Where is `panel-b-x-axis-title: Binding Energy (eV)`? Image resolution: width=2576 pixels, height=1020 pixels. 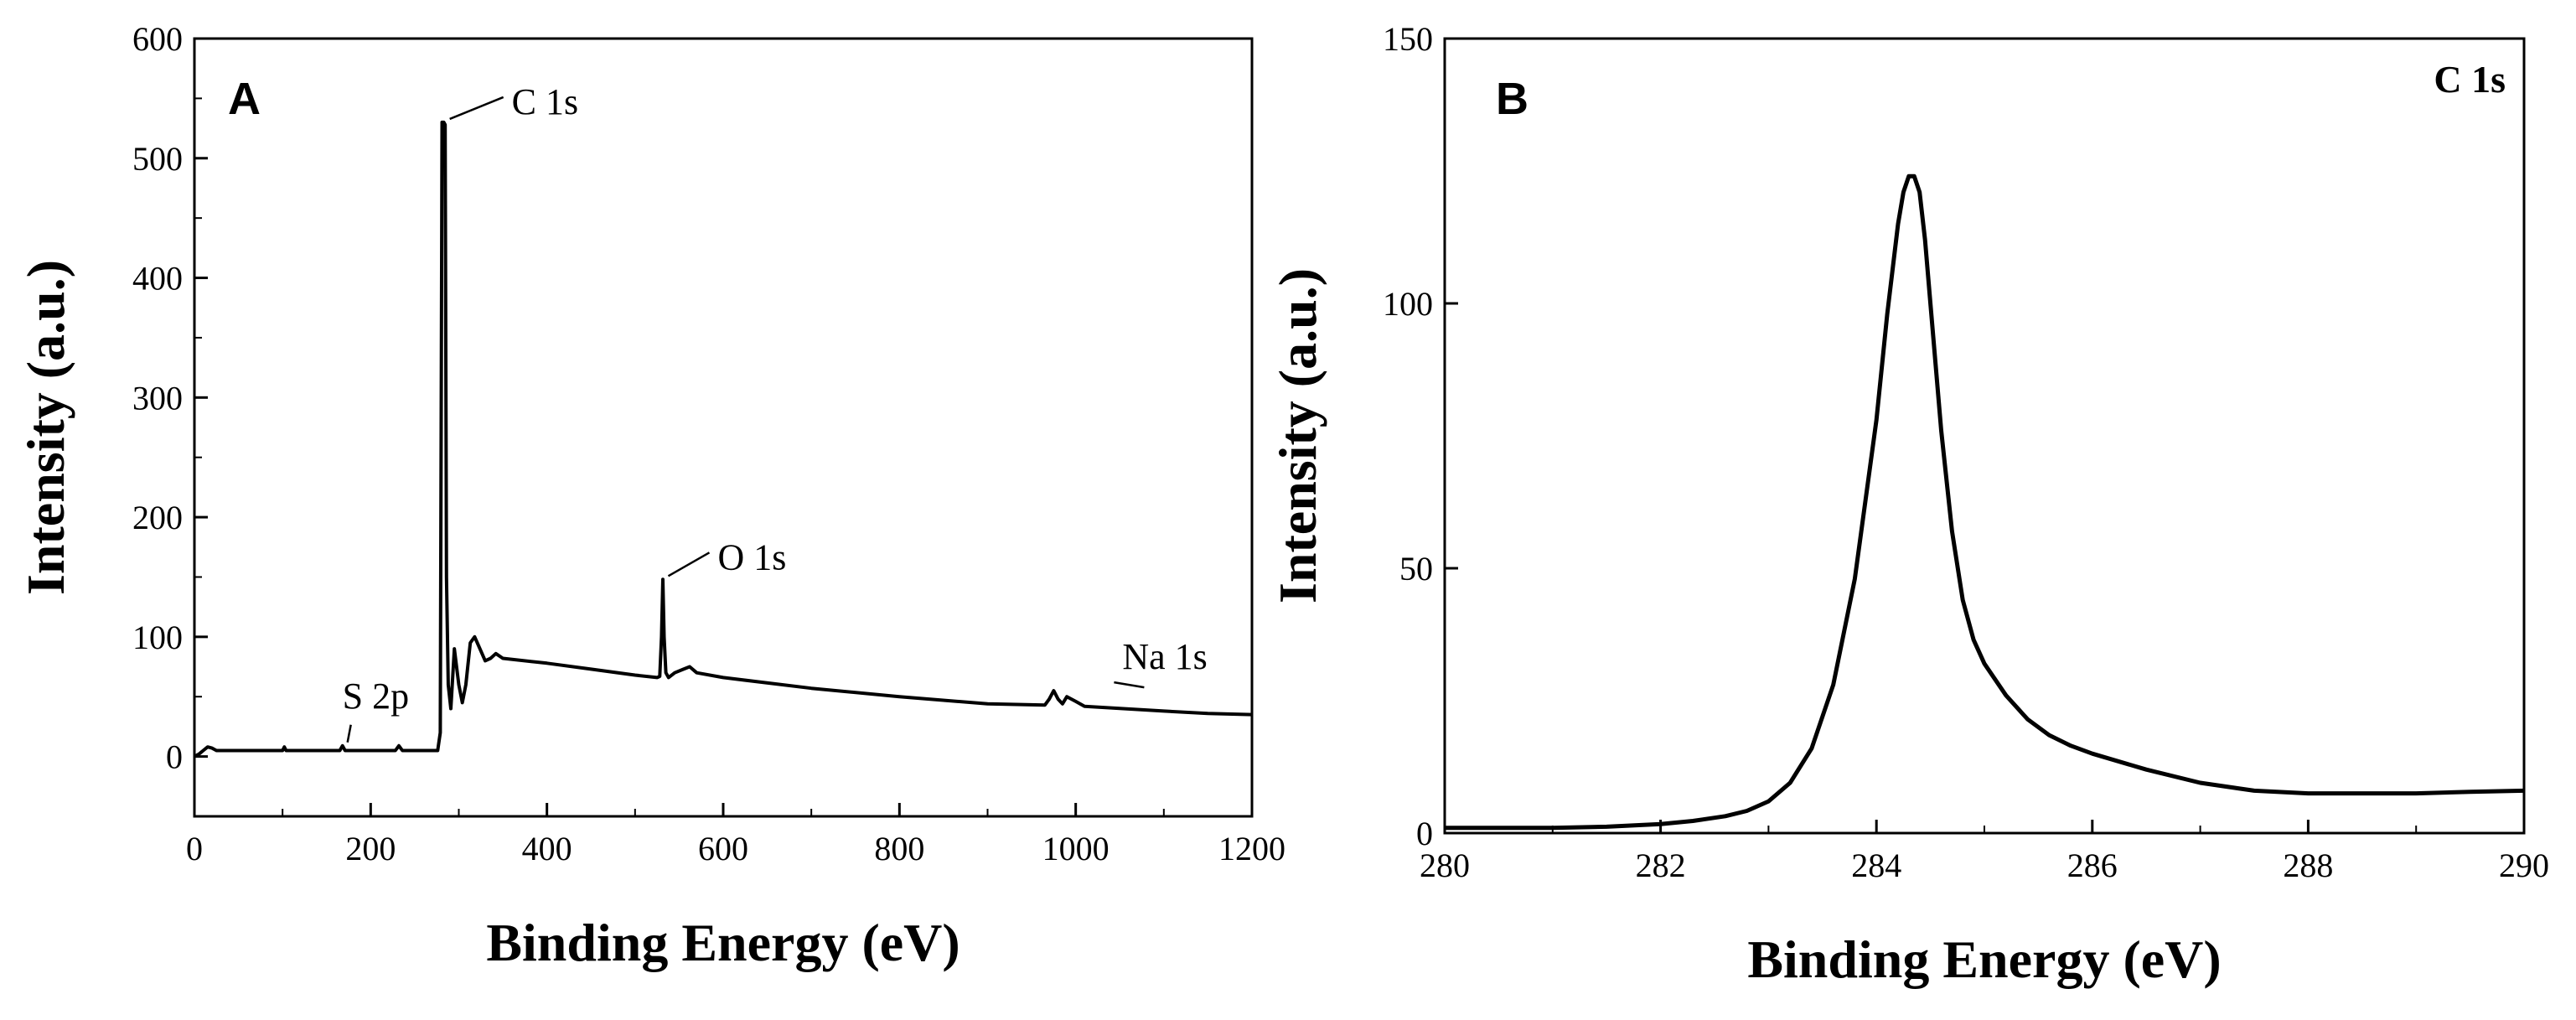
panel-b-x-axis-title: Binding Energy (eV) is located at coordinates (1984, 959).